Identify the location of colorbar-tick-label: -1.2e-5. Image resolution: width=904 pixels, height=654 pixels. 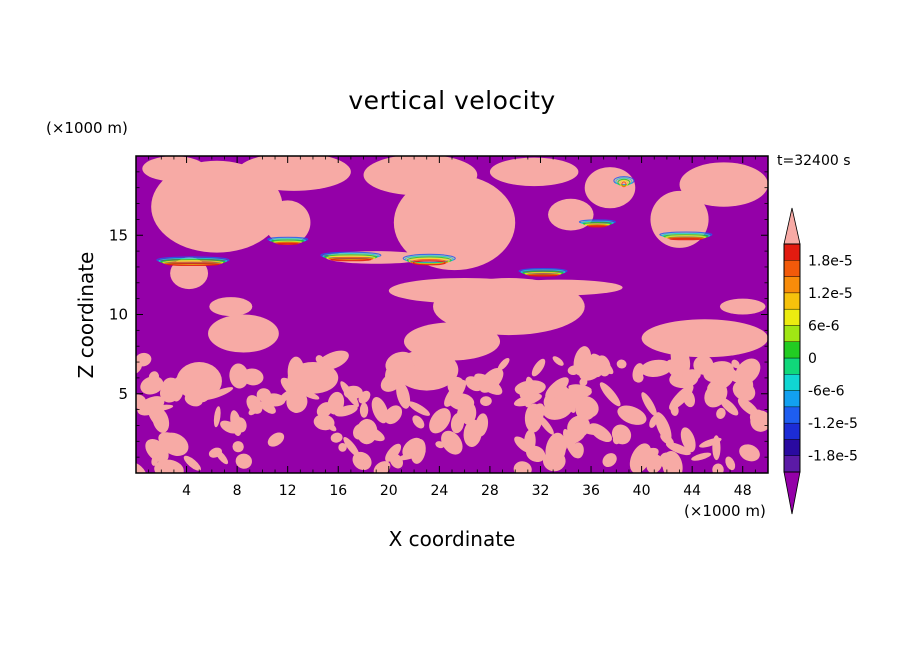
(833, 424).